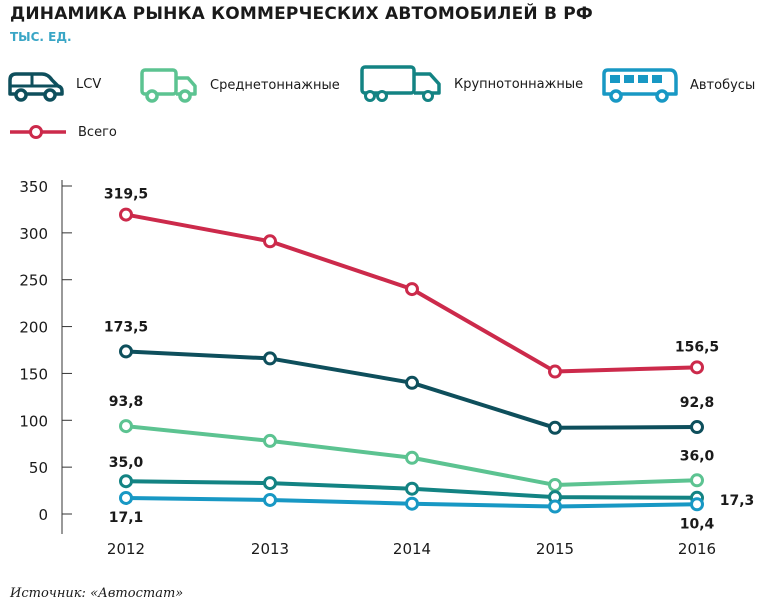 The width and height of the screenshot is (760, 609). Describe the element at coordinates (33, 281) in the screenshot. I see `y-tick-label: 250` at that location.